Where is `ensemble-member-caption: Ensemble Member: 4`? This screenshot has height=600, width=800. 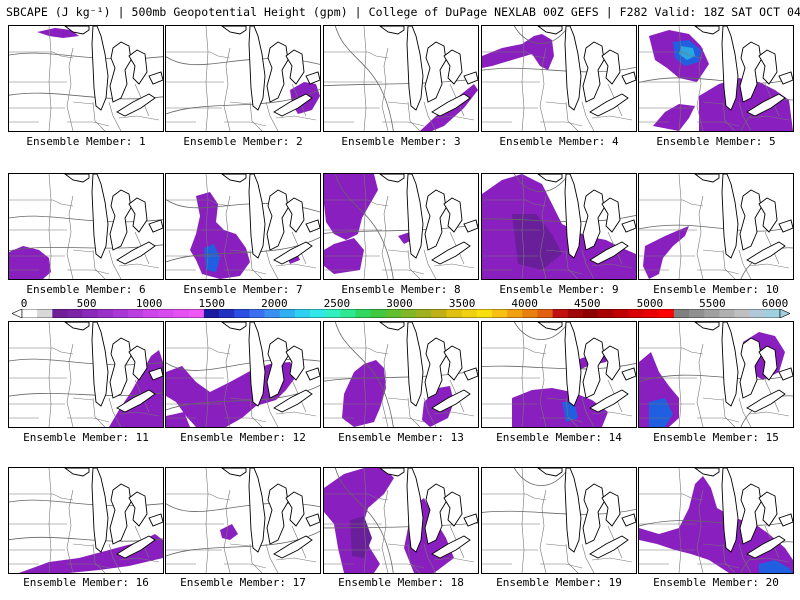
ensemble-member-caption: Ensemble Member: 4 is located at coordinates (559, 141).